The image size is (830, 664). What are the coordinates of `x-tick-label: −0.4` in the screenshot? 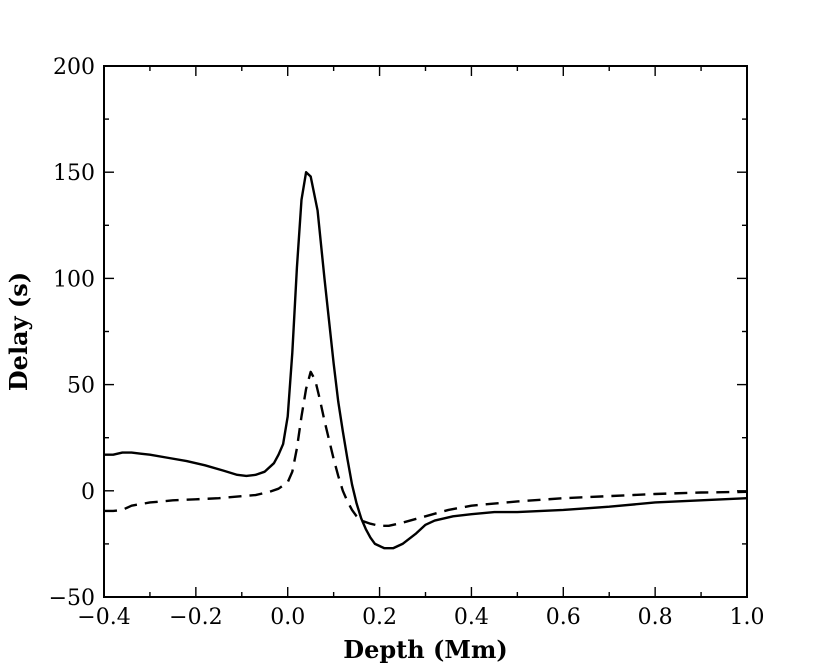 It's located at (103, 617).